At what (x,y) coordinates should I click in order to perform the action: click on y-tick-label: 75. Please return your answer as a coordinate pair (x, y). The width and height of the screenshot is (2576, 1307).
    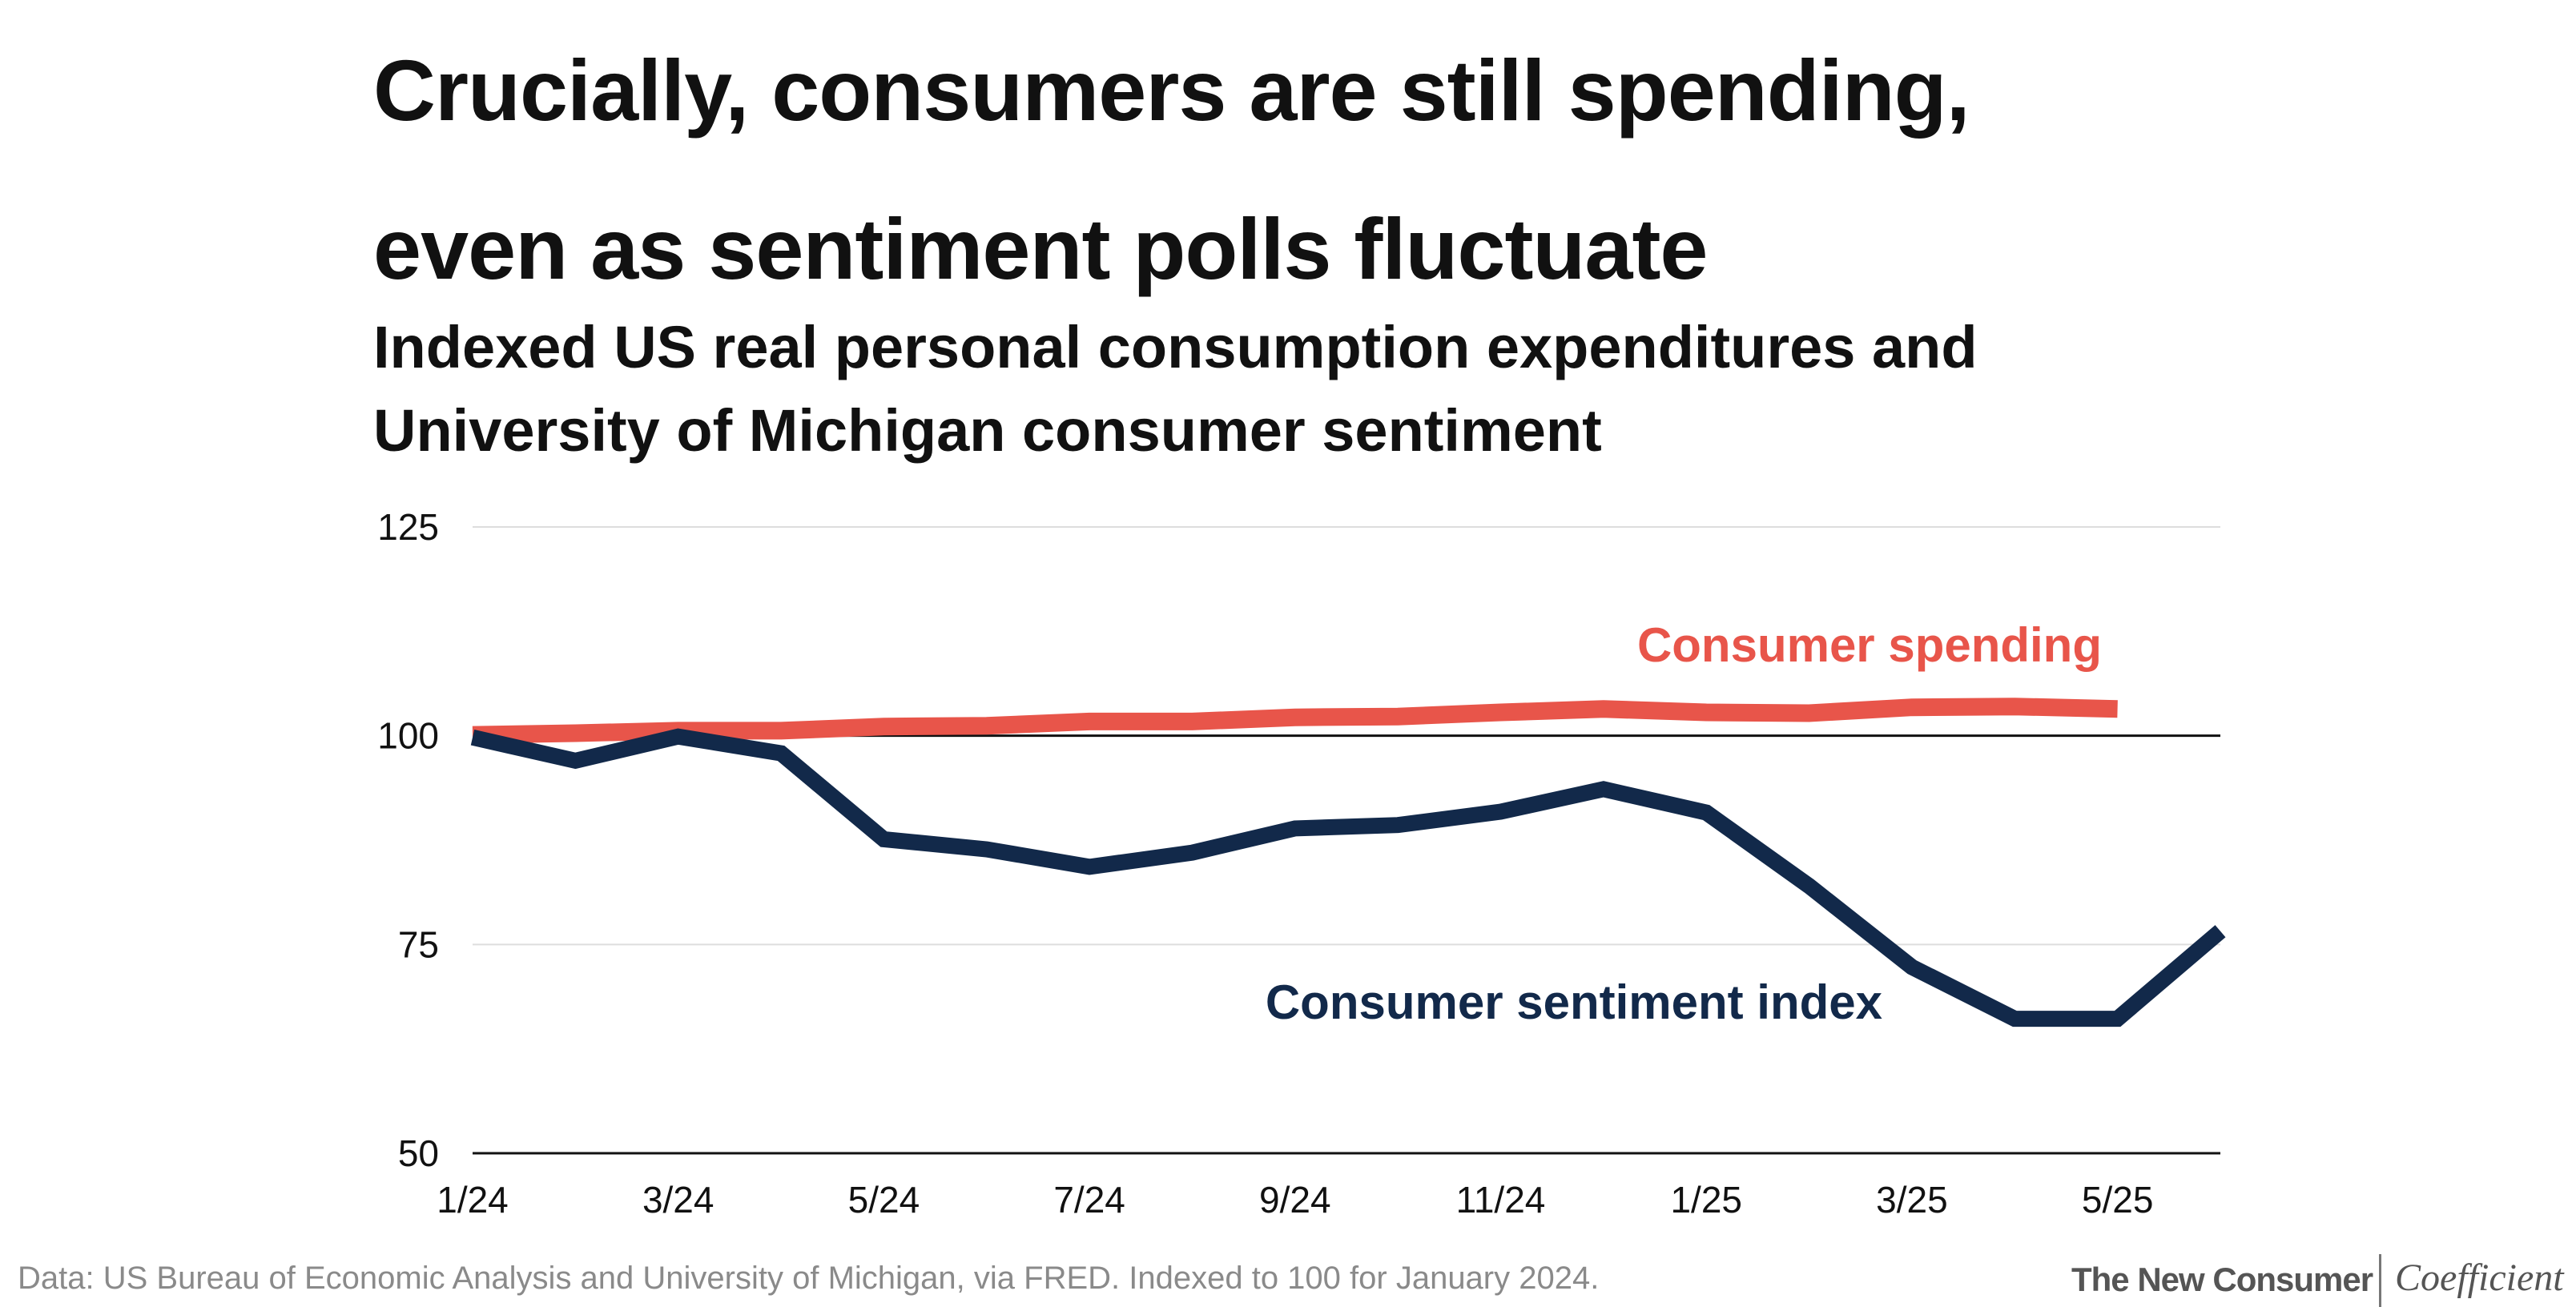
    Looking at the image, I should click on (419, 944).